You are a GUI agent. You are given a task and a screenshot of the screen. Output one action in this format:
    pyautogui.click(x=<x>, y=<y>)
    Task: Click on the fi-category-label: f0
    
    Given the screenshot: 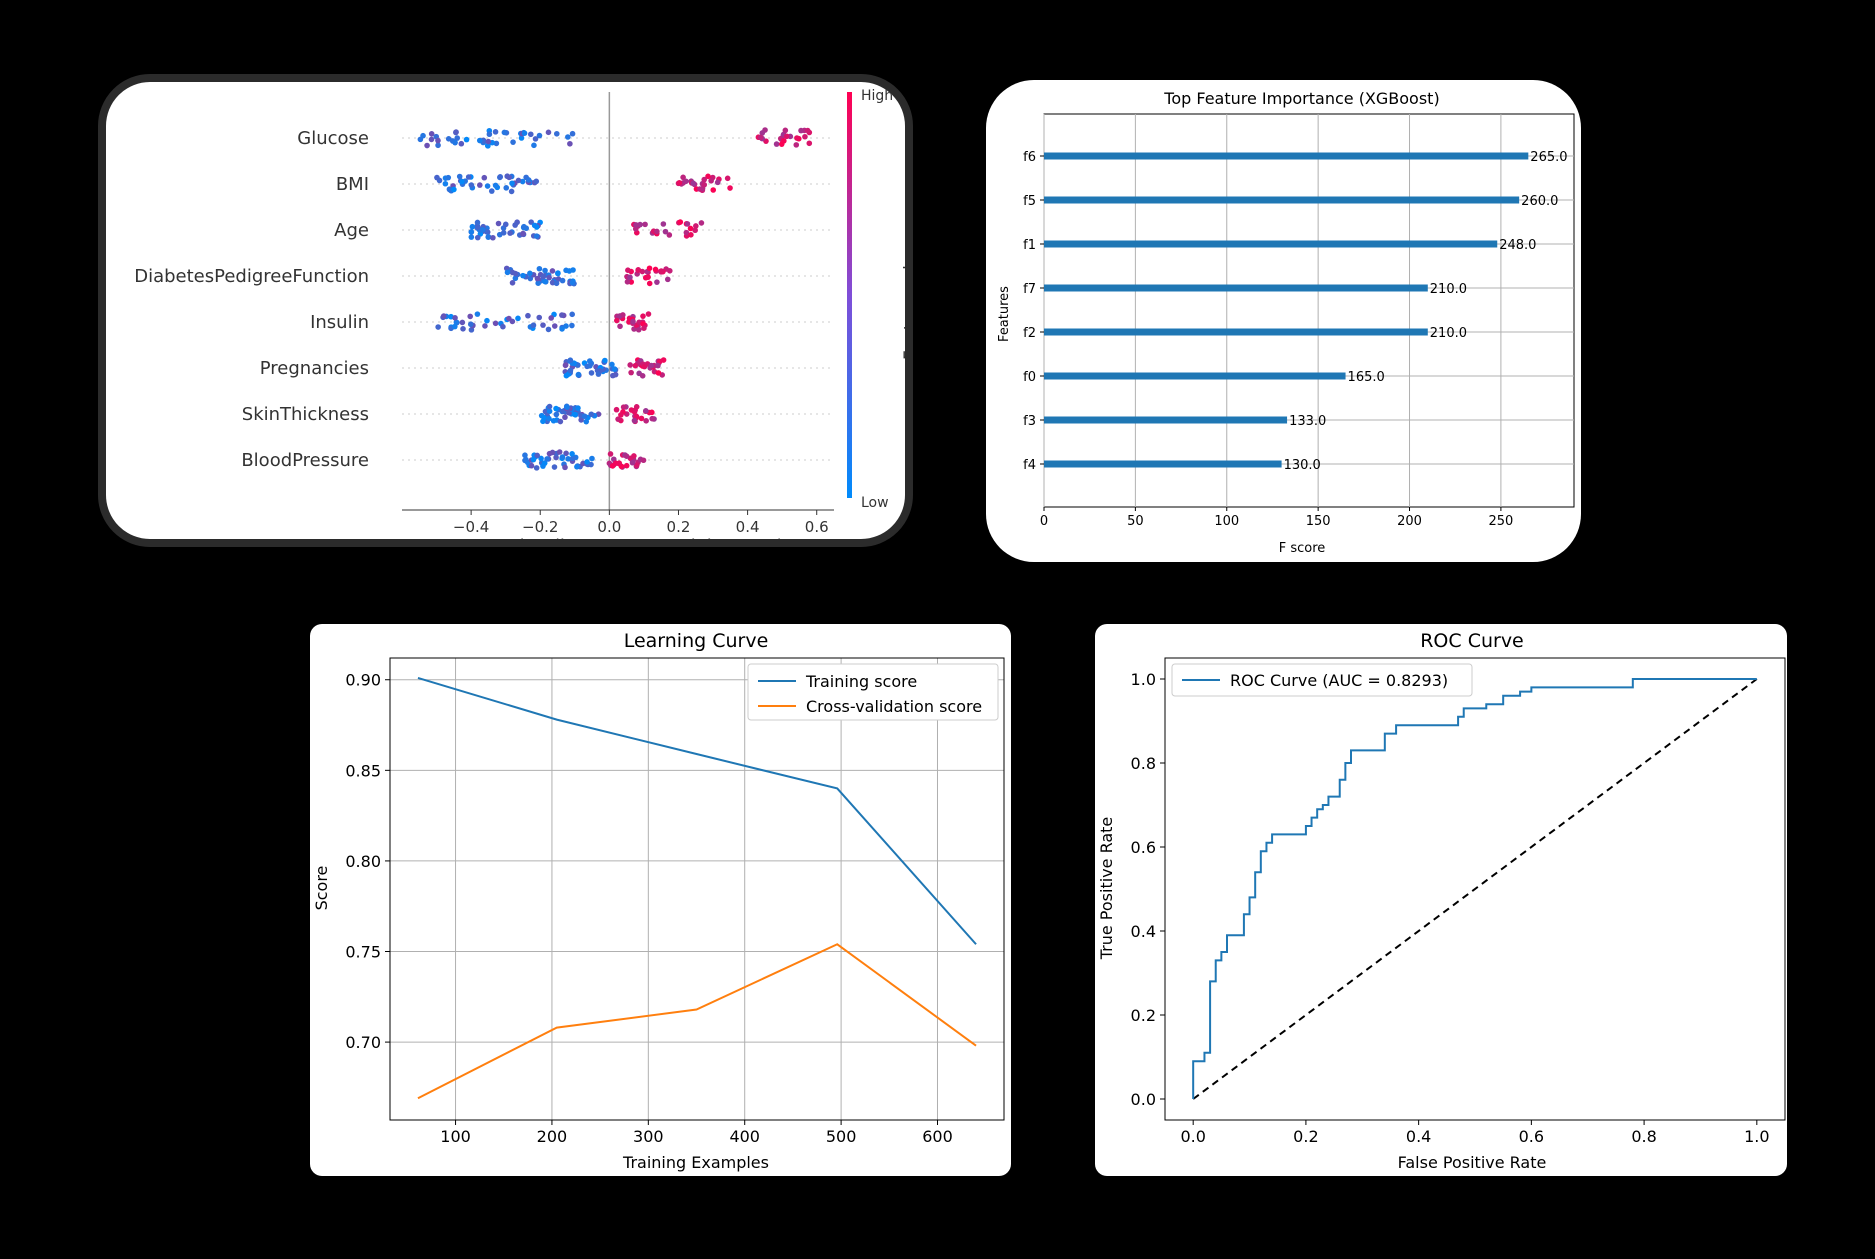 What is the action you would take?
    pyautogui.click(x=1029, y=377)
    